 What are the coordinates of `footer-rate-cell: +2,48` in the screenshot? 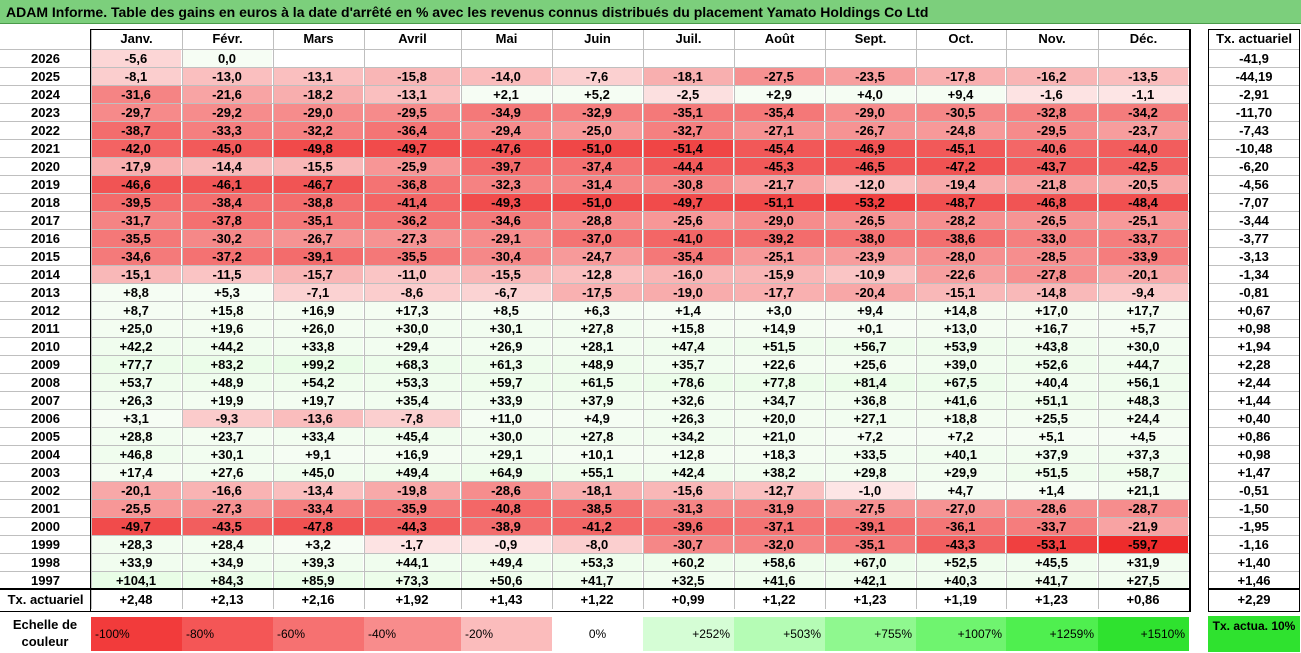 It's located at (136, 600).